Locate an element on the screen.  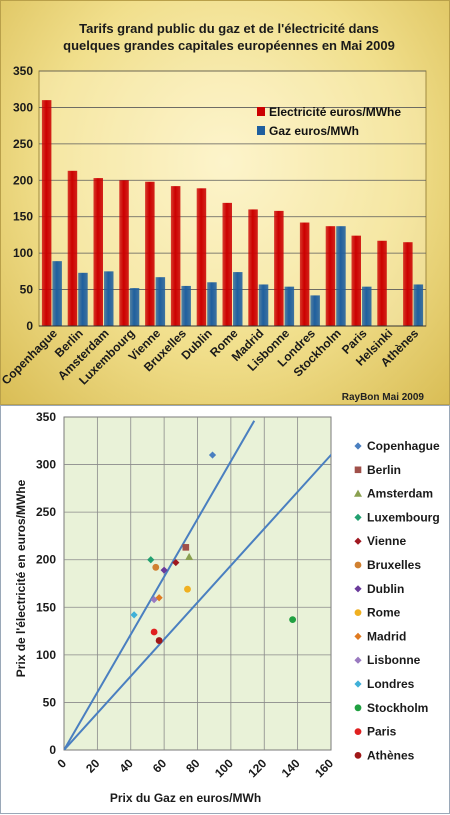
legend-label: Londres is located at coordinates (391, 684).